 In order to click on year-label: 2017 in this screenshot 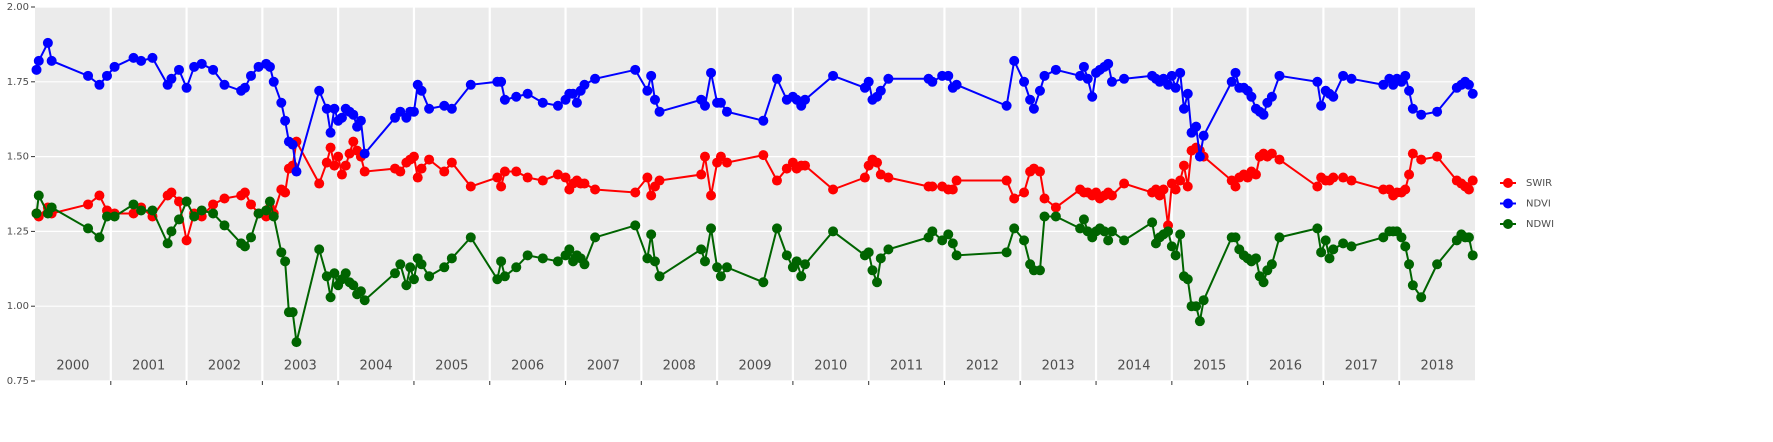, I will do `click(1361, 366)`.